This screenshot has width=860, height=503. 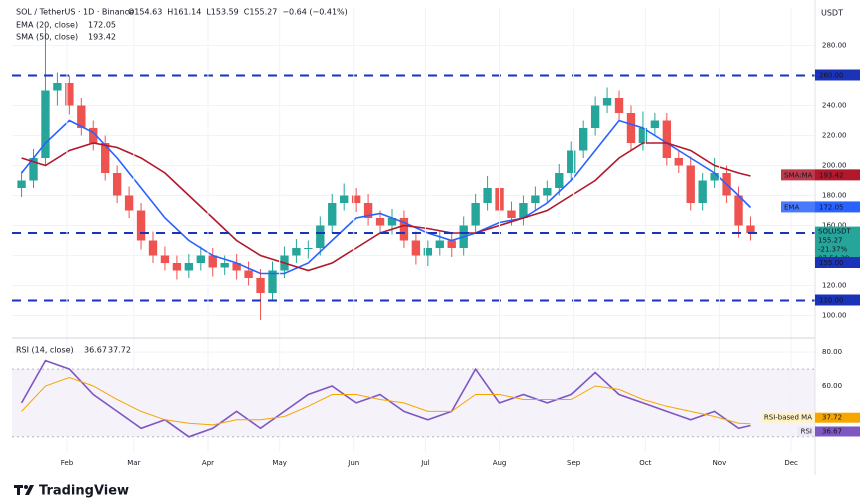 I want to click on axis-tag-text: 155.27, so click(x=830, y=241).